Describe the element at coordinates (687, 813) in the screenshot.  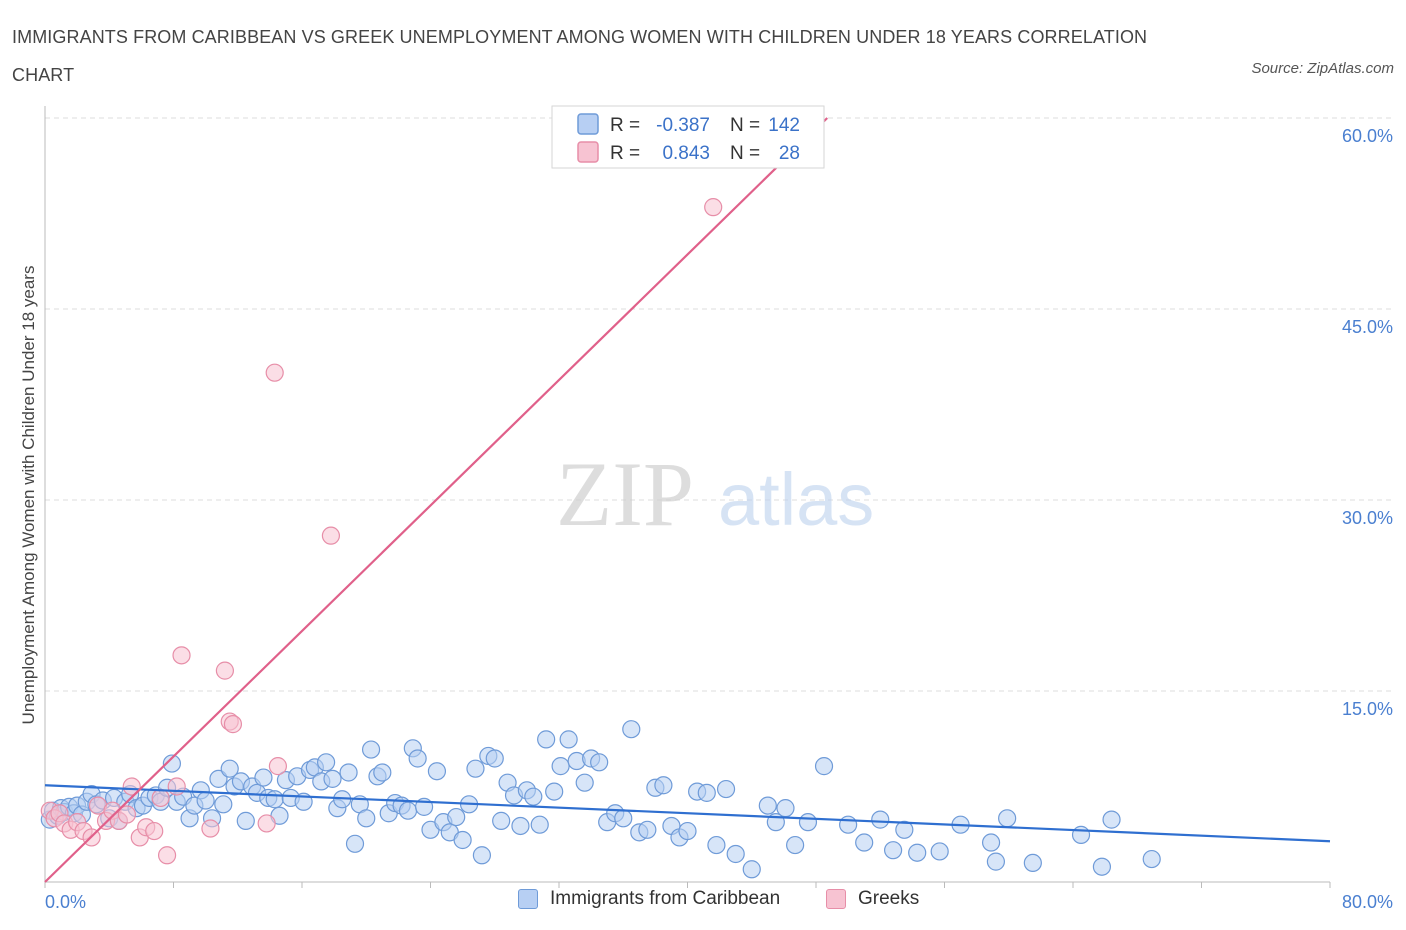
I see `trend-line-caribbean` at that location.